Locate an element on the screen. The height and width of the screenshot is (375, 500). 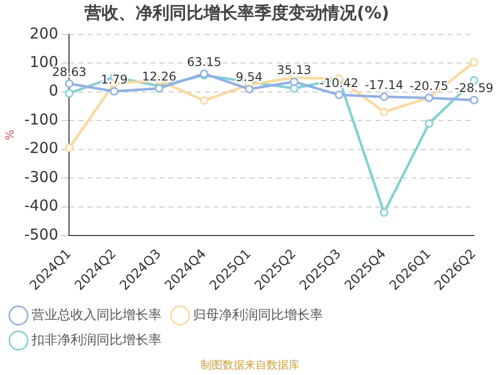
data-label: 63.15 is located at coordinates (204, 61).